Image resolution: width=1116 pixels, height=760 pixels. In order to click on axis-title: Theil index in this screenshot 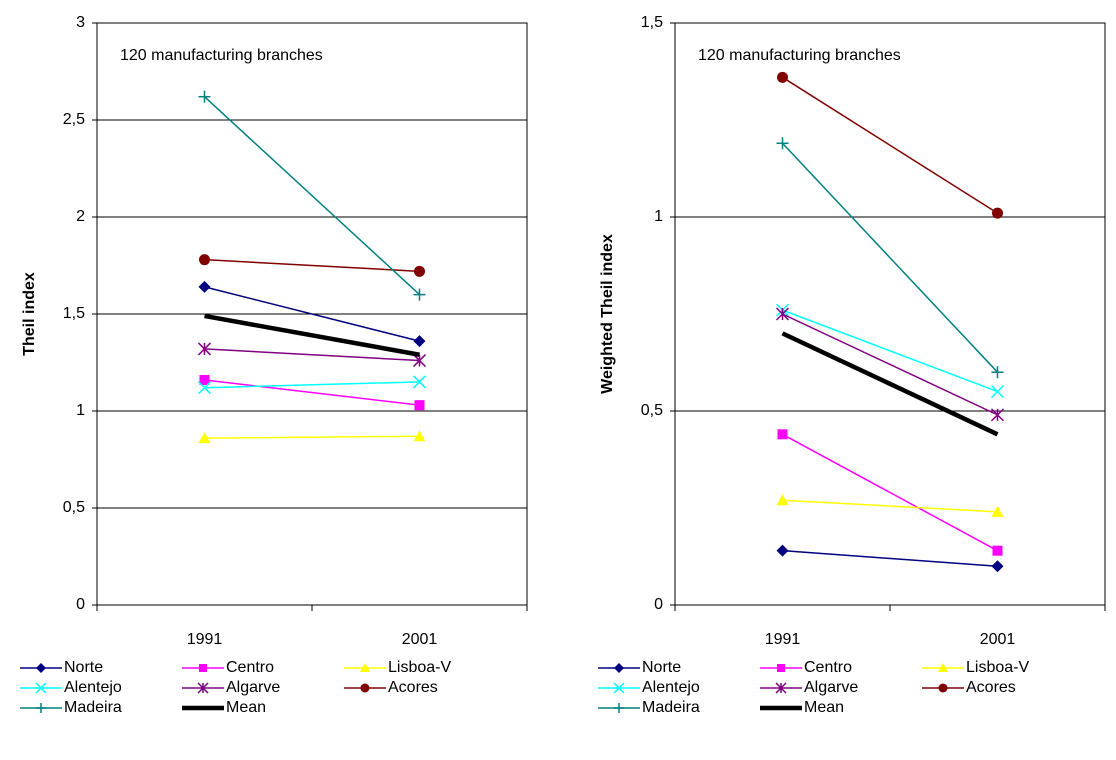, I will do `click(29, 314)`.